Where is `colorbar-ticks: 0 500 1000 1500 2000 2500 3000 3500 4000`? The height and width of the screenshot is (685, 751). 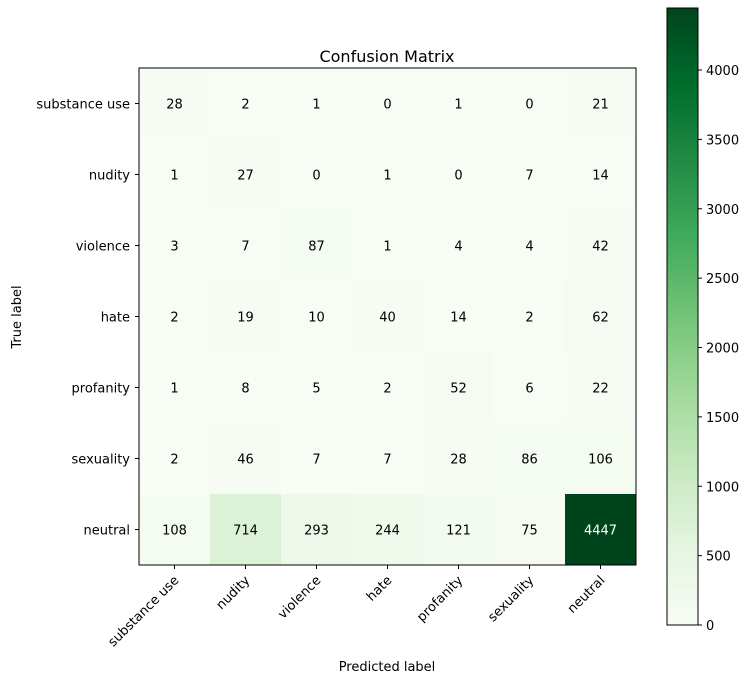 colorbar-ticks: 0 500 1000 1500 2000 2500 3000 3500 4000 is located at coordinates (718, 349).